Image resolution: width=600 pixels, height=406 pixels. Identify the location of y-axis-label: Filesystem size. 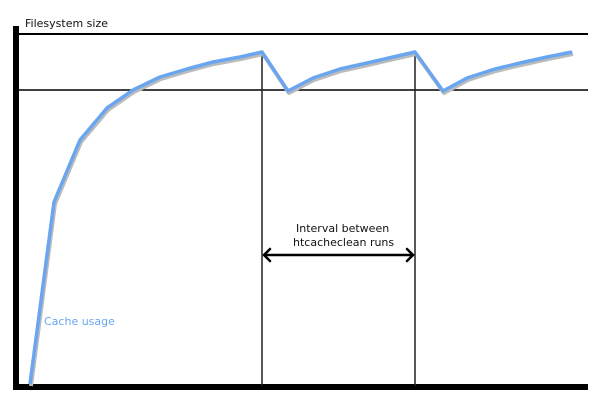
(66, 23).